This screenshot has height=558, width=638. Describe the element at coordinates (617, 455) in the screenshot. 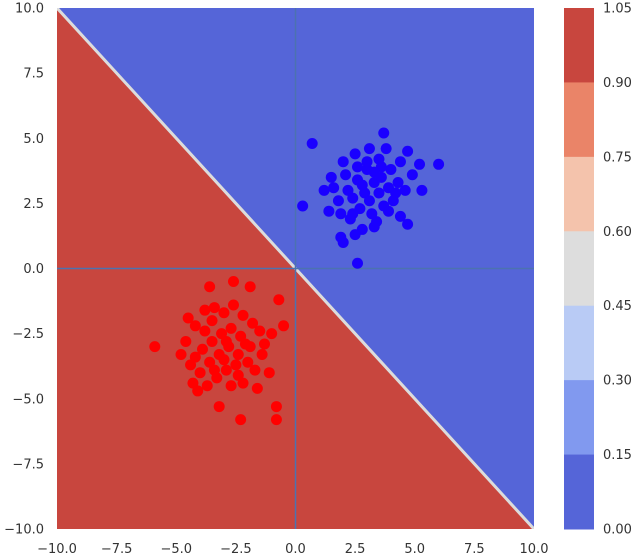

I see `colorbar-tick-label: 0.15` at that location.